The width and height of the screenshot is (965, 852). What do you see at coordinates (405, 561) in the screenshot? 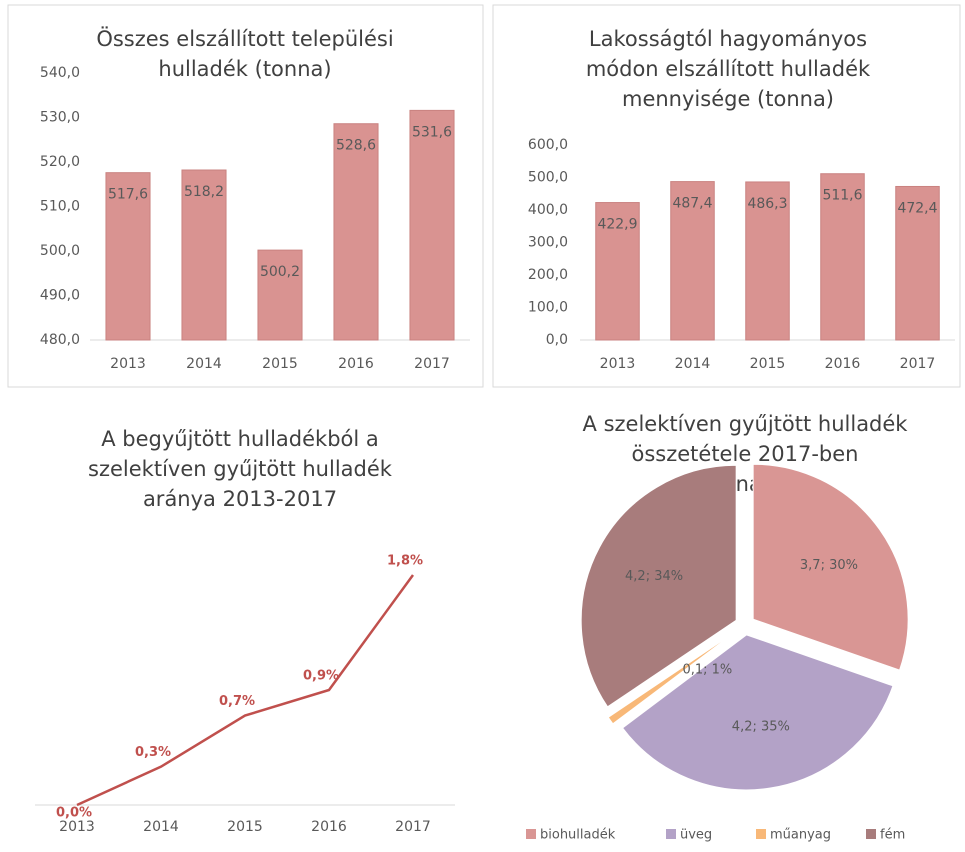
I see `data-label: 1,8%` at bounding box center [405, 561].